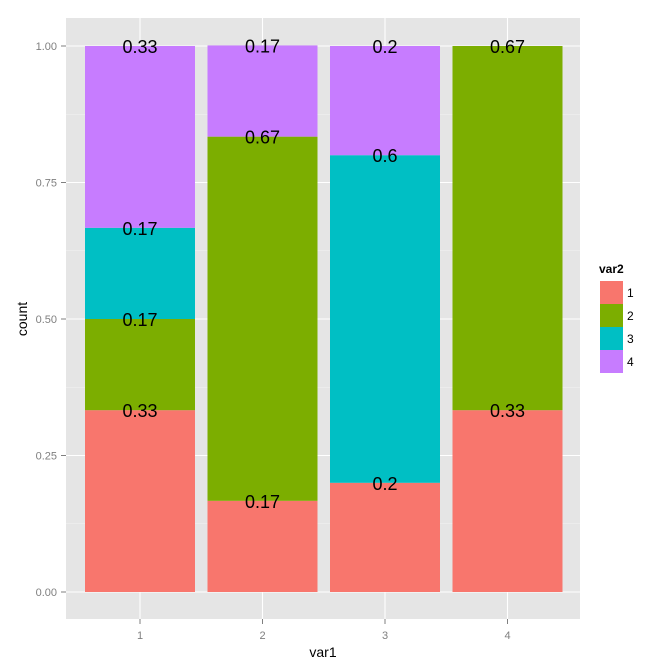  I want to click on legend-label: 2, so click(630, 316).